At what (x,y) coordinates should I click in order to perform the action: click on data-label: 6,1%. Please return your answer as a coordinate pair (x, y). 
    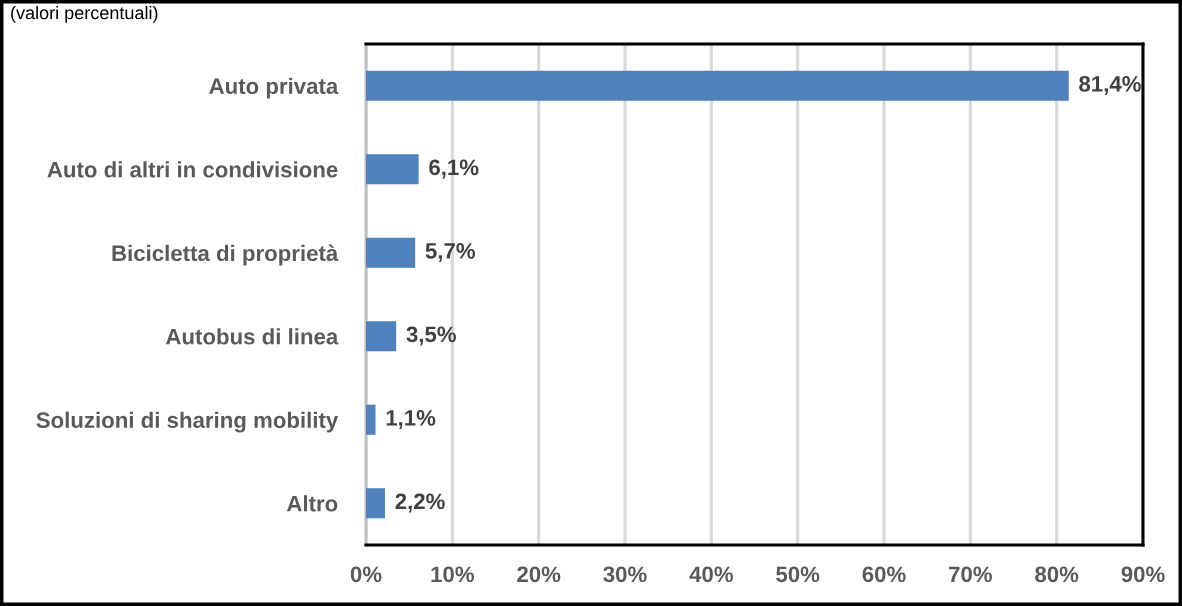
    Looking at the image, I should click on (454, 169).